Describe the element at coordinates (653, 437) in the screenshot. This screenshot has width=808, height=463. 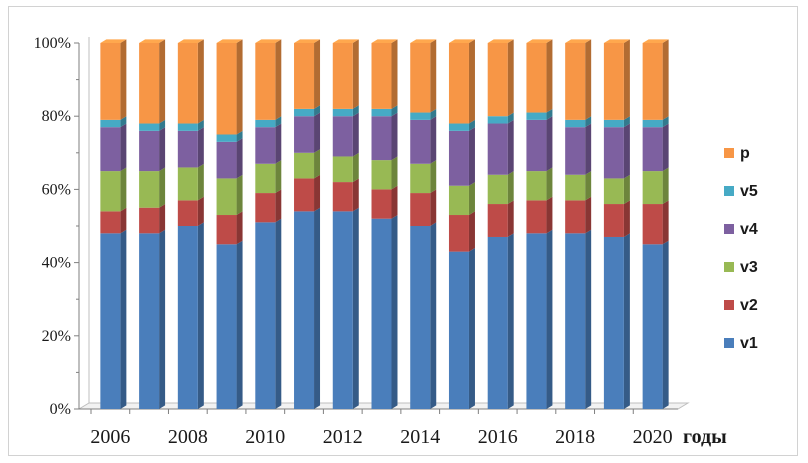
I see `x-tick-label: 2020` at that location.